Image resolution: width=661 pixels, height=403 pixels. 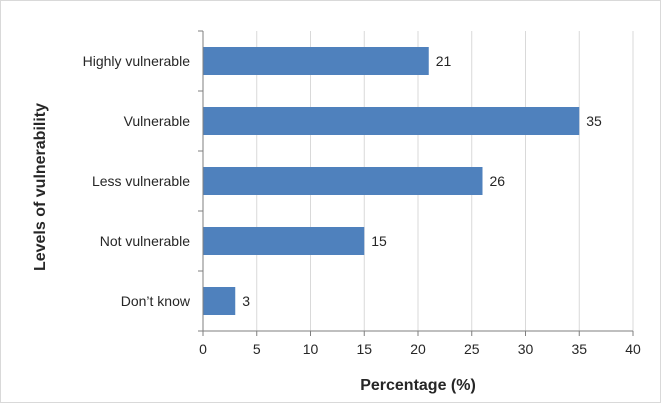 I want to click on x-tick-label-40: 40, so click(x=633, y=349).